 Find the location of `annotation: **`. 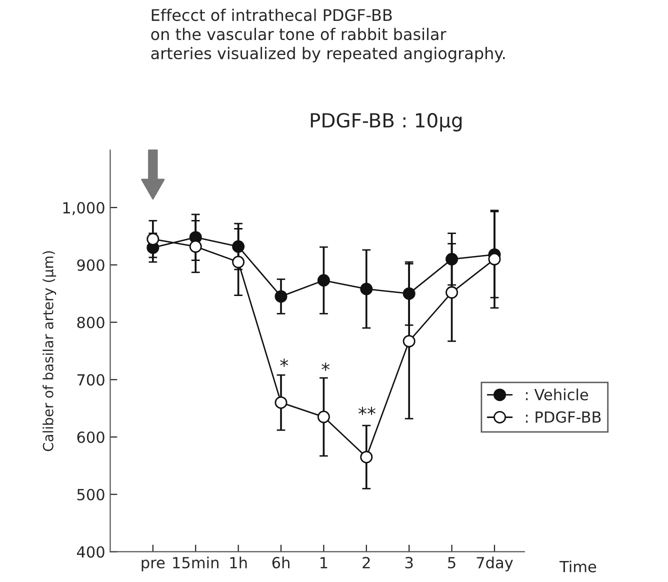

annotation: ** is located at coordinates (367, 411).